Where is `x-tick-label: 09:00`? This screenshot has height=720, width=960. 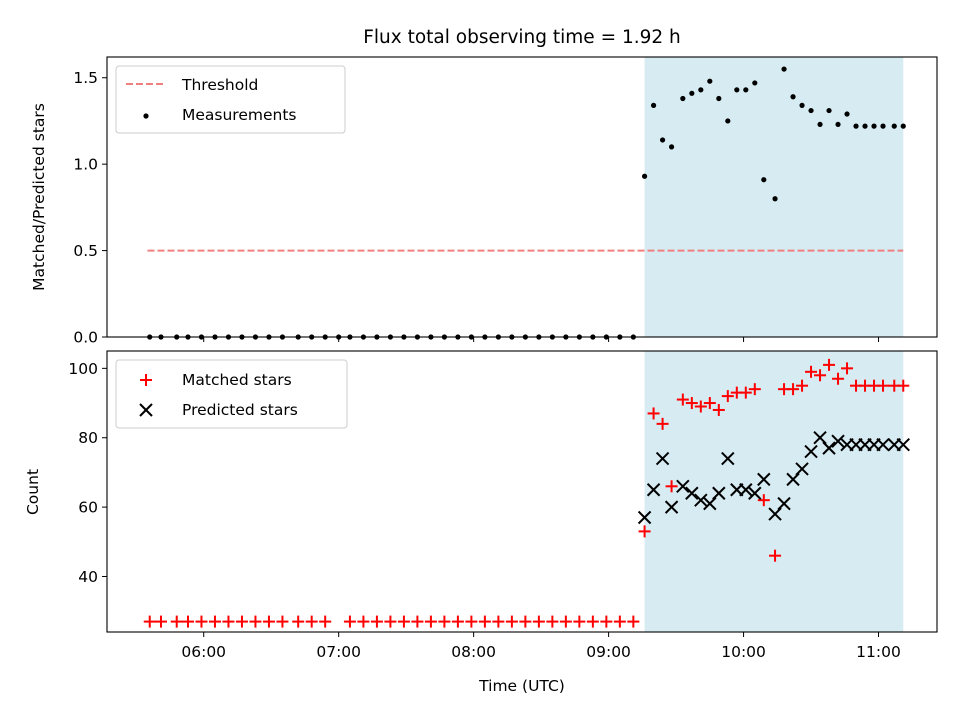 x-tick-label: 09:00 is located at coordinates (608, 652).